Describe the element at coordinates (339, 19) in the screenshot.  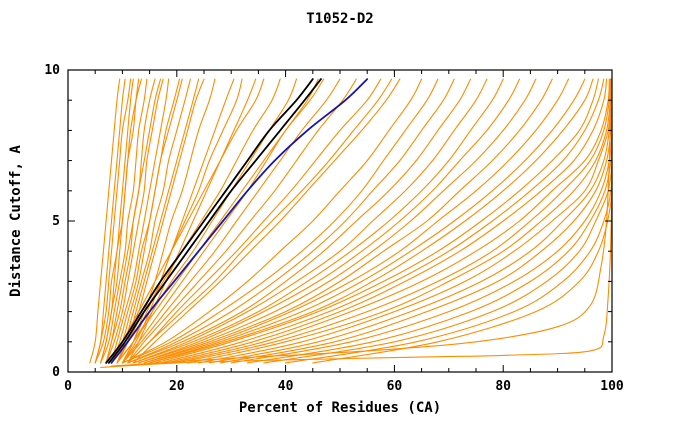
I see `chart-title: T1052-D2` at that location.